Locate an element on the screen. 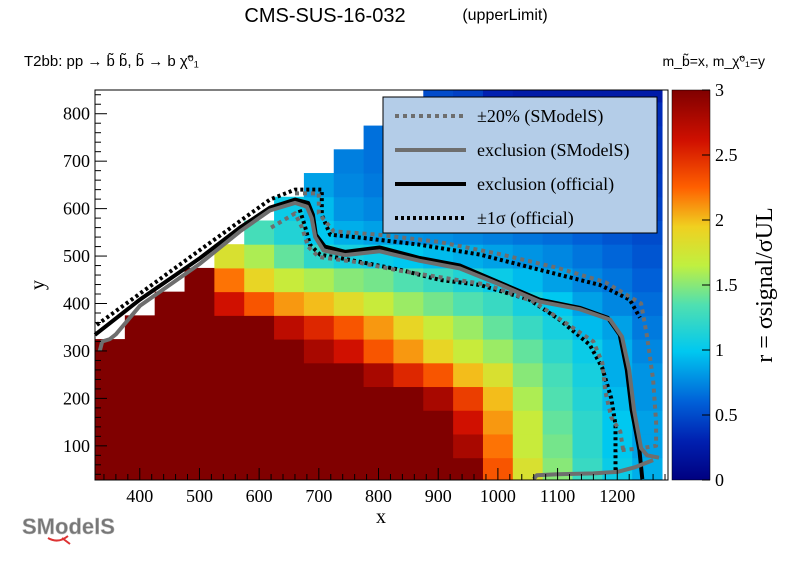  color-bar-label: r = σsignal/σUL is located at coordinates (765, 284).